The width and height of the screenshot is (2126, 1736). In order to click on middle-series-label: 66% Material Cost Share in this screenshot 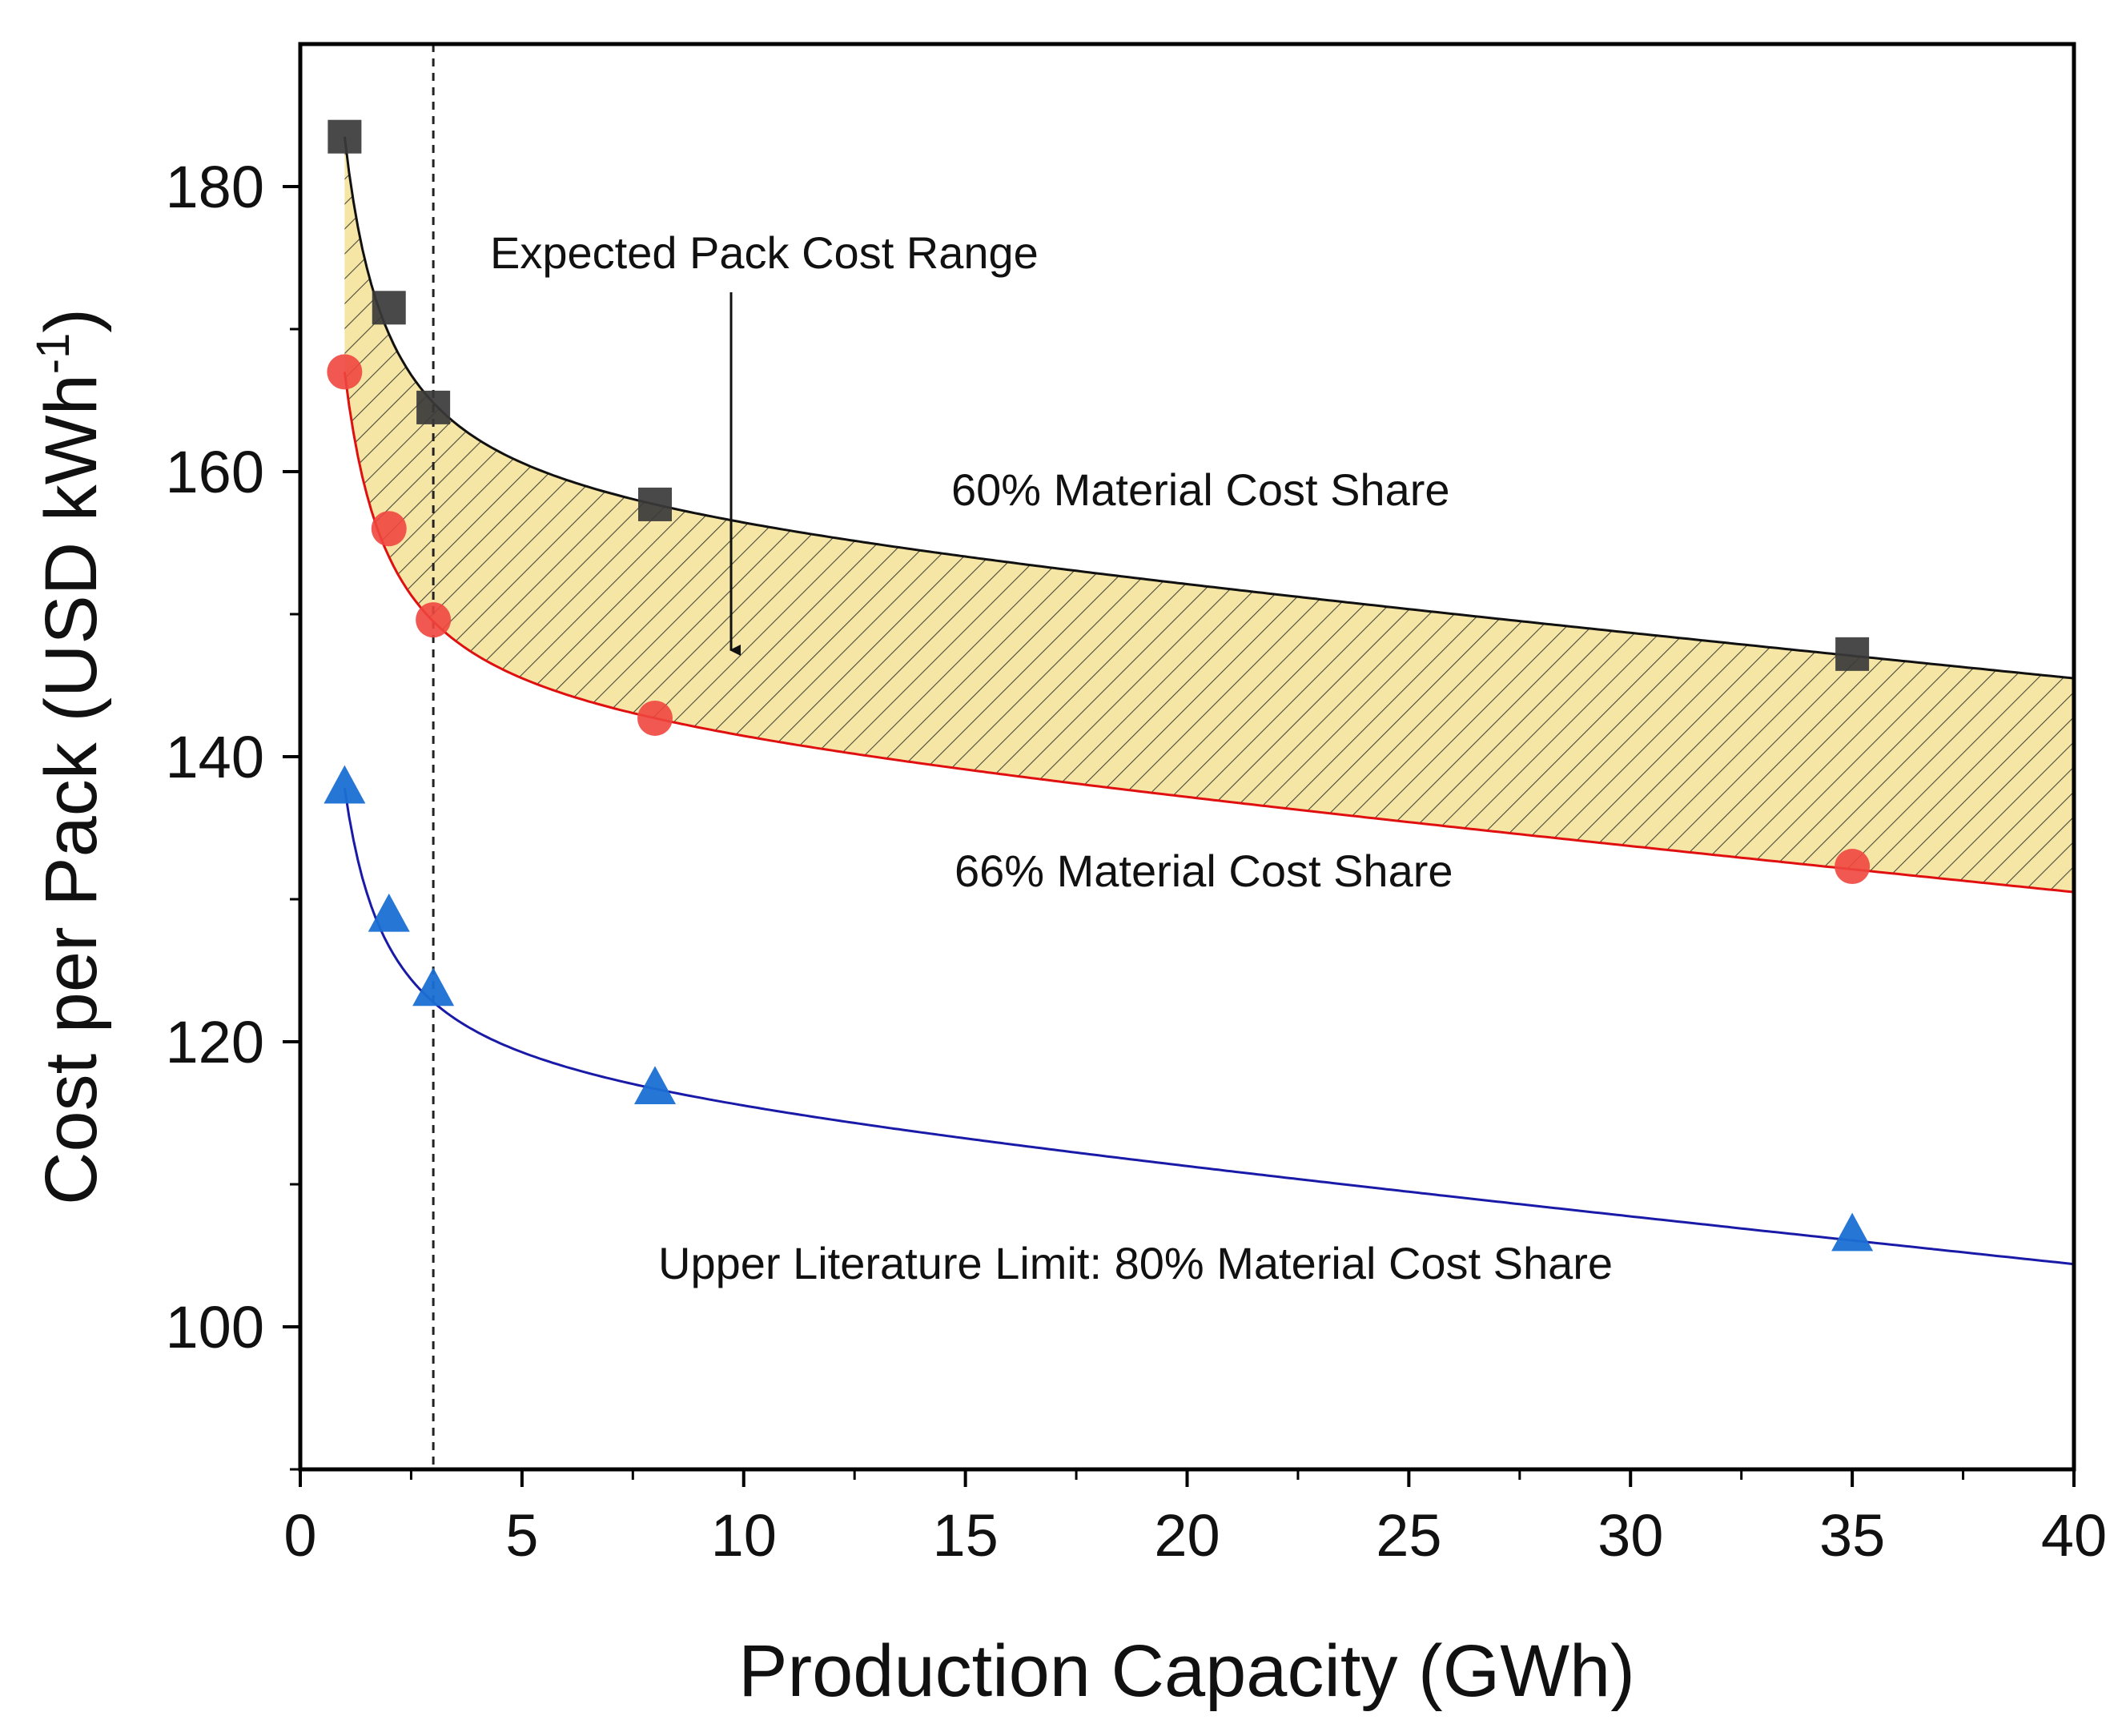, I will do `click(1204, 871)`.